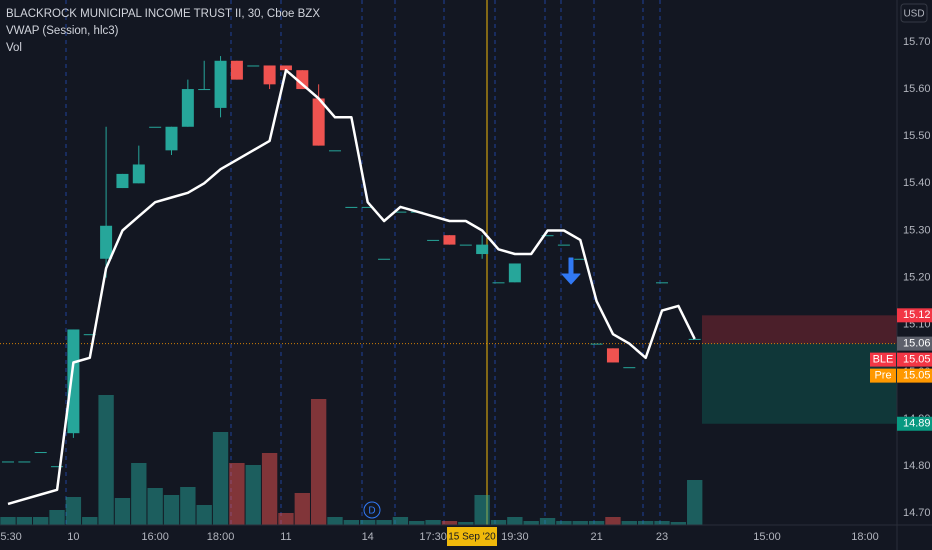  What do you see at coordinates (917, 230) in the screenshot?
I see `y-tick-label: 15.30` at bounding box center [917, 230].